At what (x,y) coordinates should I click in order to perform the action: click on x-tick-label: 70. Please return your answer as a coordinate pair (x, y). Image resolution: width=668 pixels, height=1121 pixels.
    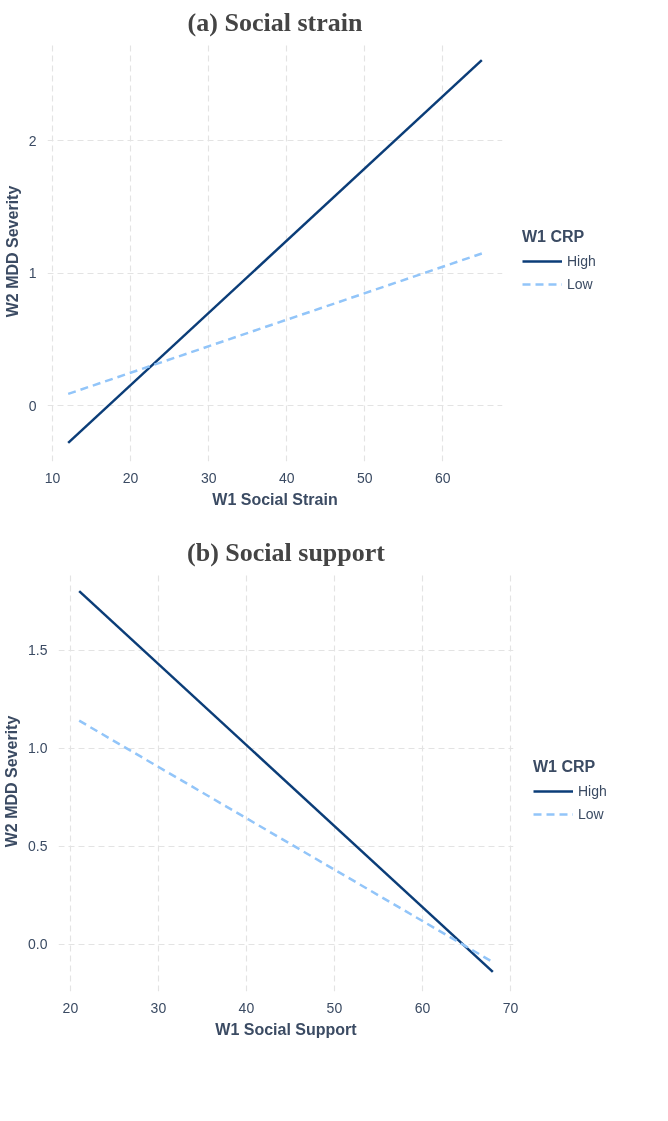
    Looking at the image, I should click on (510, 1007).